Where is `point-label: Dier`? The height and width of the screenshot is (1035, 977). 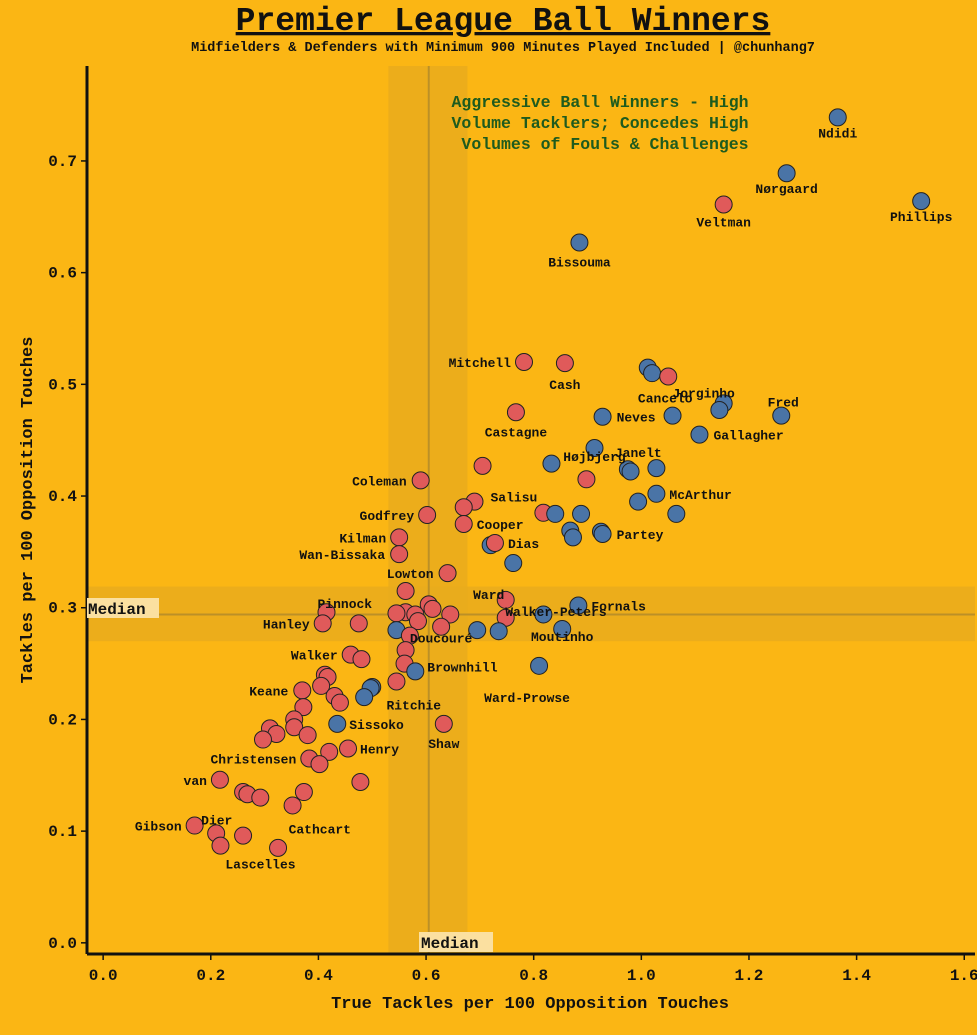 point-label: Dier is located at coordinates (216, 820).